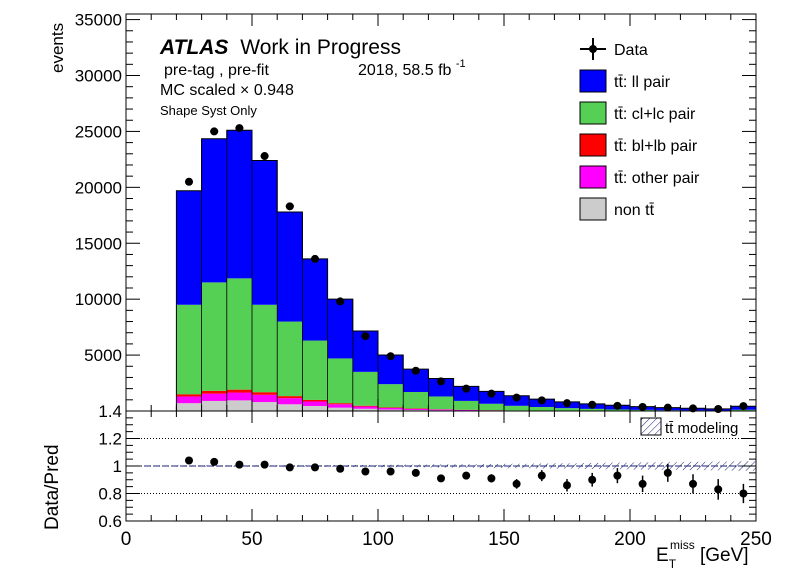 This screenshot has width=796, height=572. What do you see at coordinates (98, 299) in the screenshot?
I see `y-tick-label: 10000` at bounding box center [98, 299].